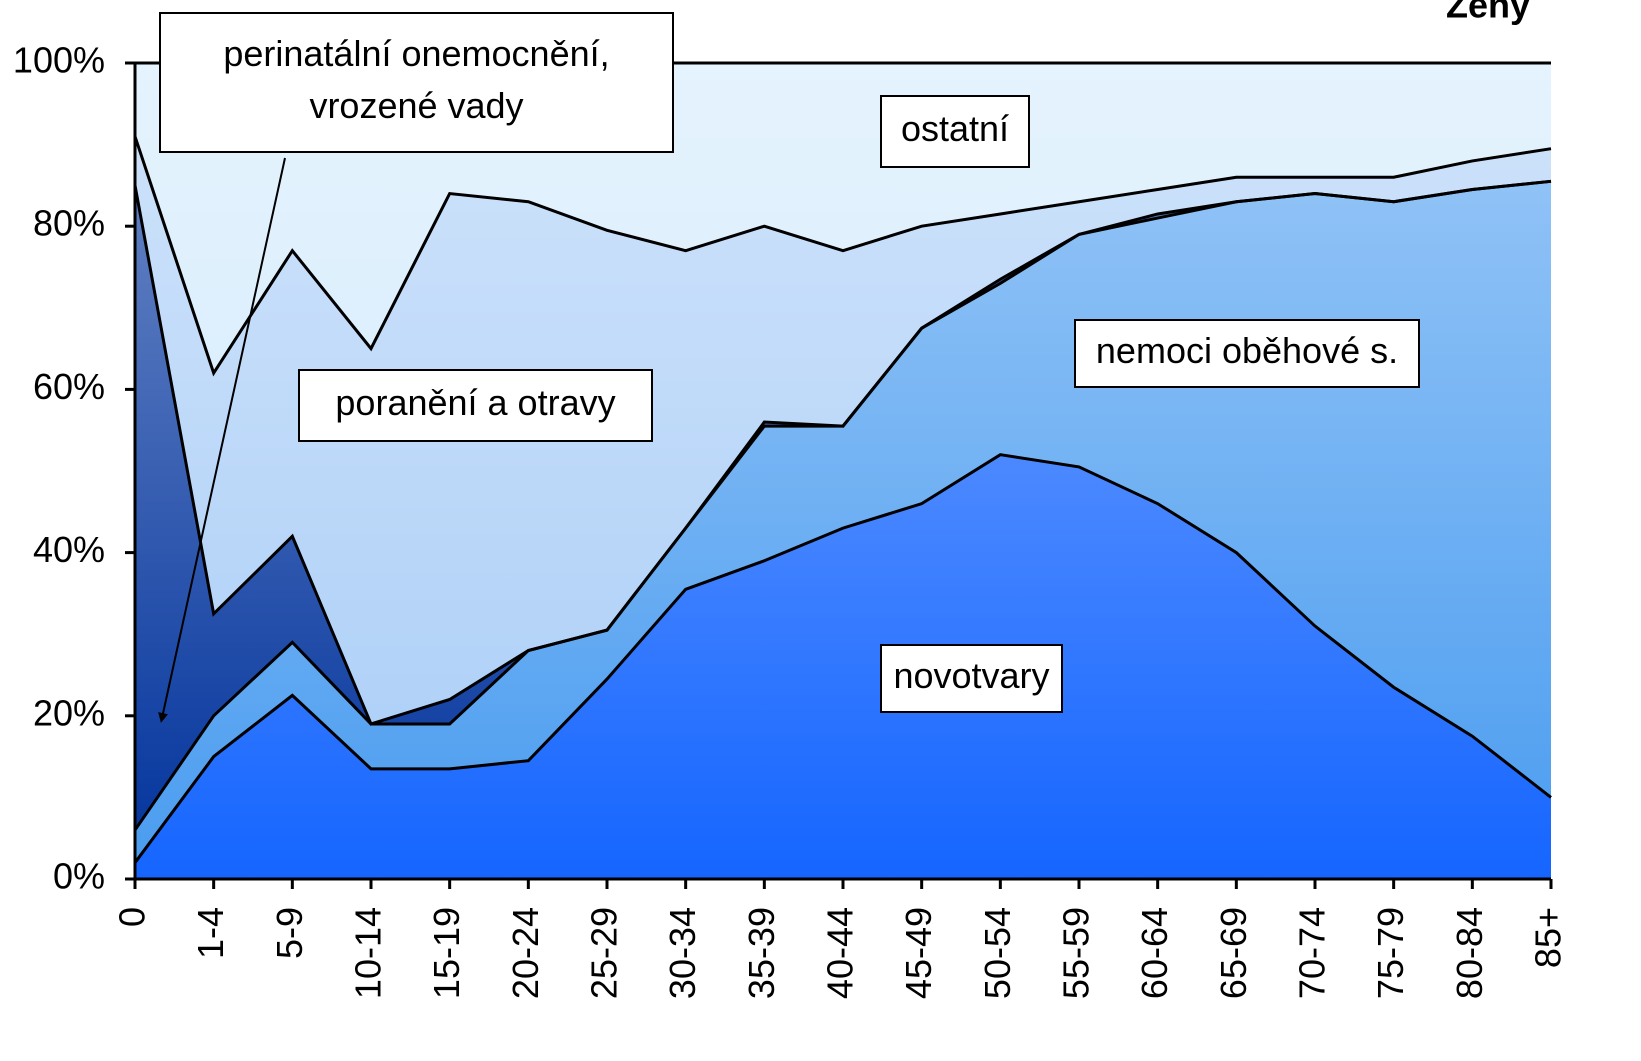  What do you see at coordinates (1154, 953) in the screenshot?
I see `x-tick-label: 60-64` at bounding box center [1154, 953].